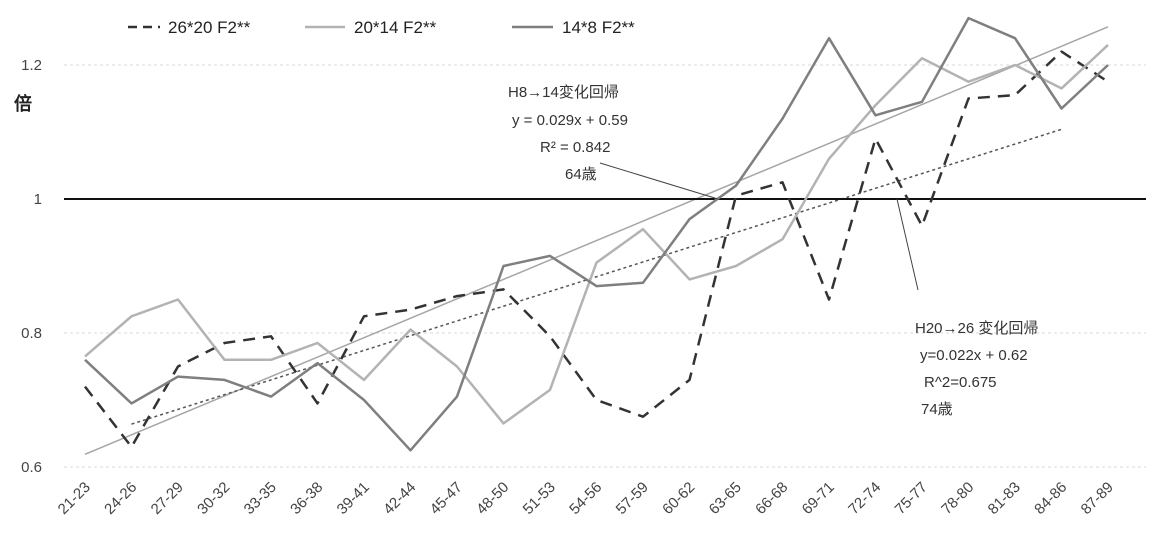 The width and height of the screenshot is (1157, 535). I want to click on x-tick-label-12: 57-59, so click(632, 498).